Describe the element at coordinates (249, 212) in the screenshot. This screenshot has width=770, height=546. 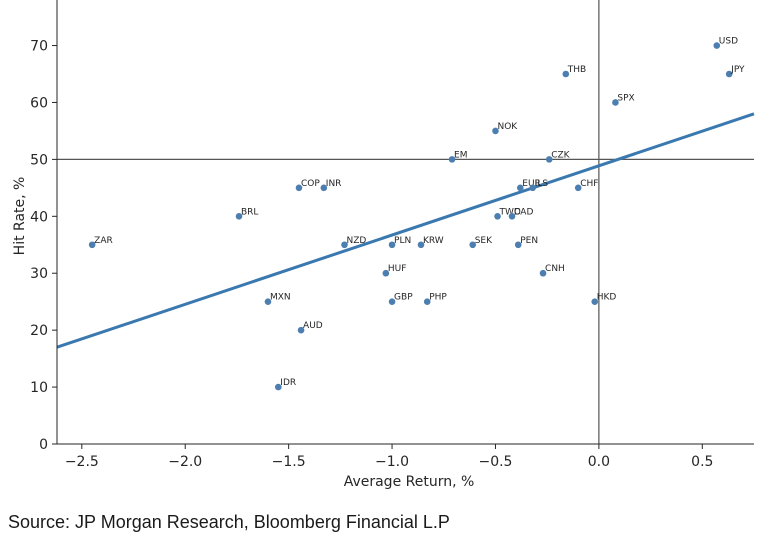
I see `point-label: BRL` at that location.